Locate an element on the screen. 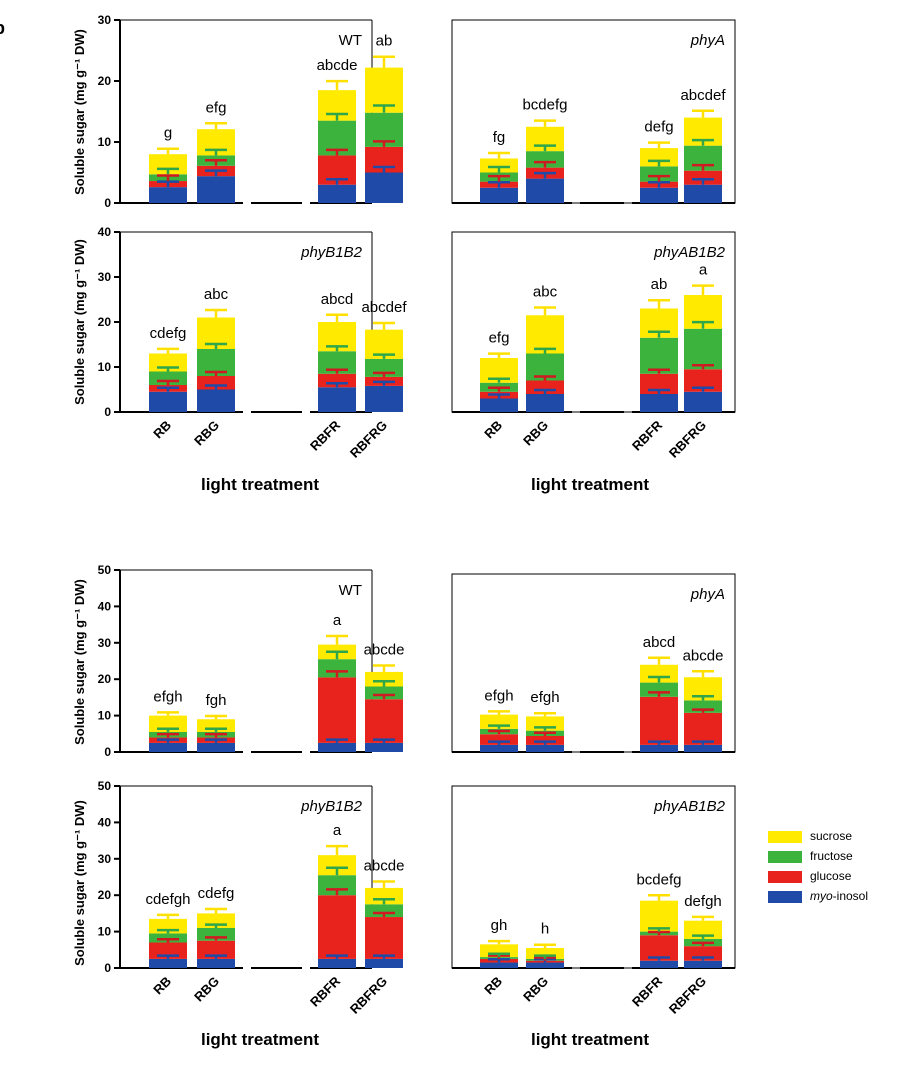 The image size is (900, 1065). panel-top-wt-genotype-label: WT is located at coordinates (350, 40).